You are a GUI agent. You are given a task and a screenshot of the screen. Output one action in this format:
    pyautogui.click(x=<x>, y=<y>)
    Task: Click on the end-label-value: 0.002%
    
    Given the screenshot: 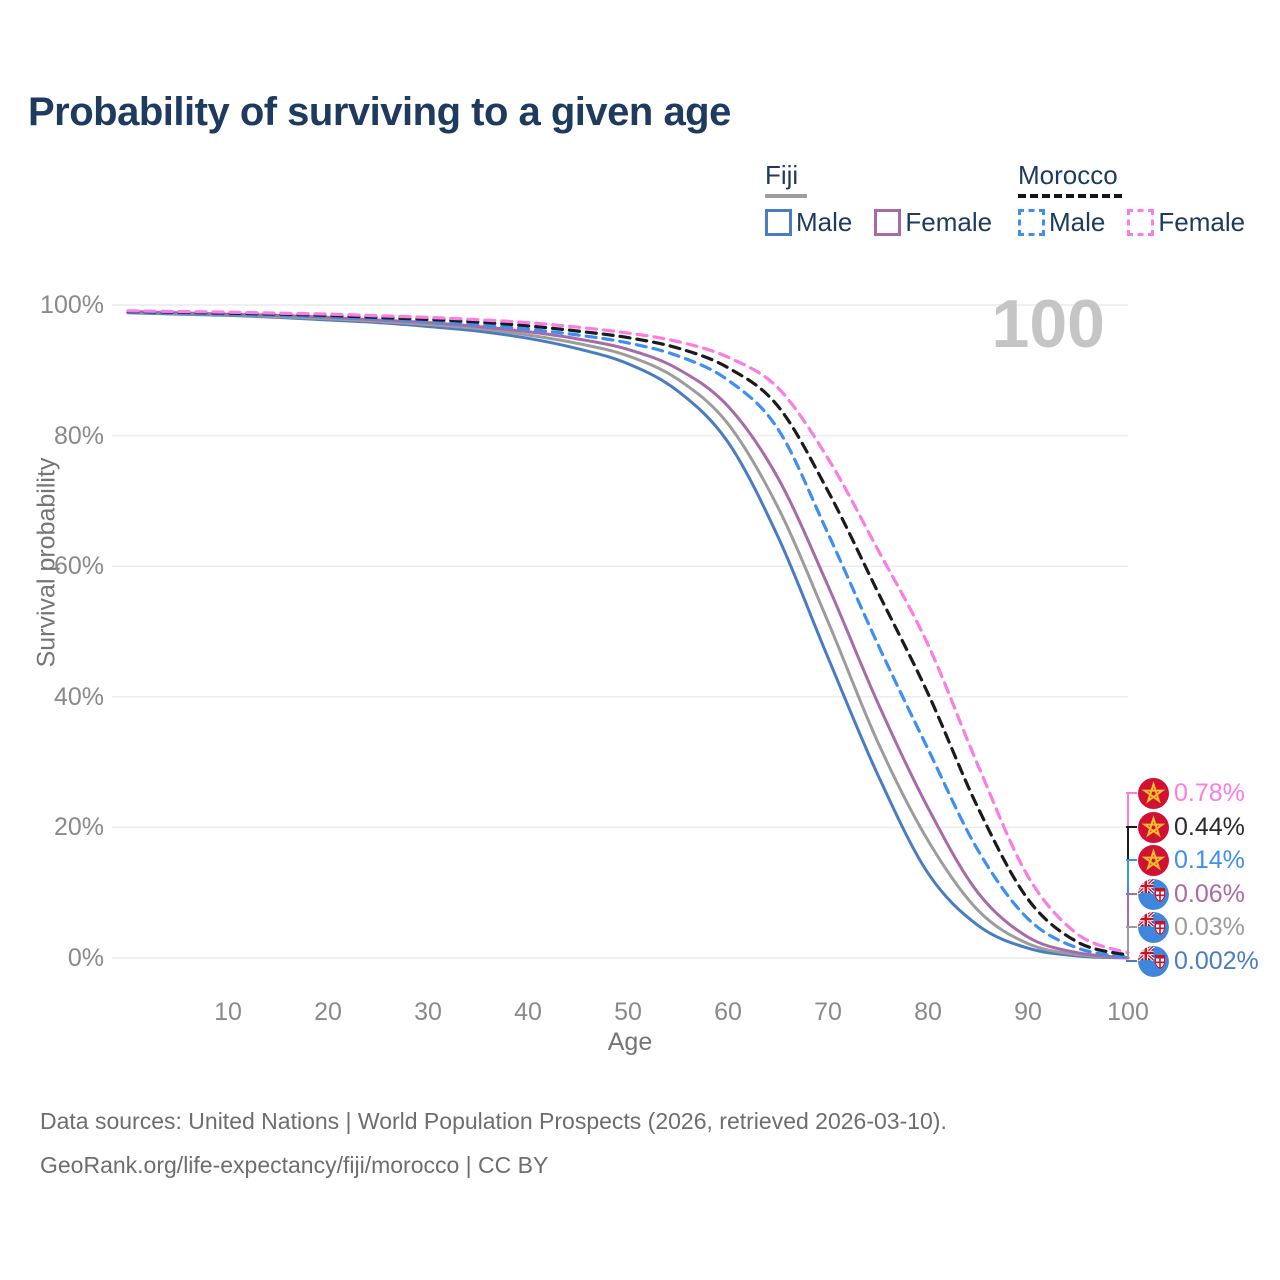 What is the action you would take?
    pyautogui.click(x=1216, y=960)
    